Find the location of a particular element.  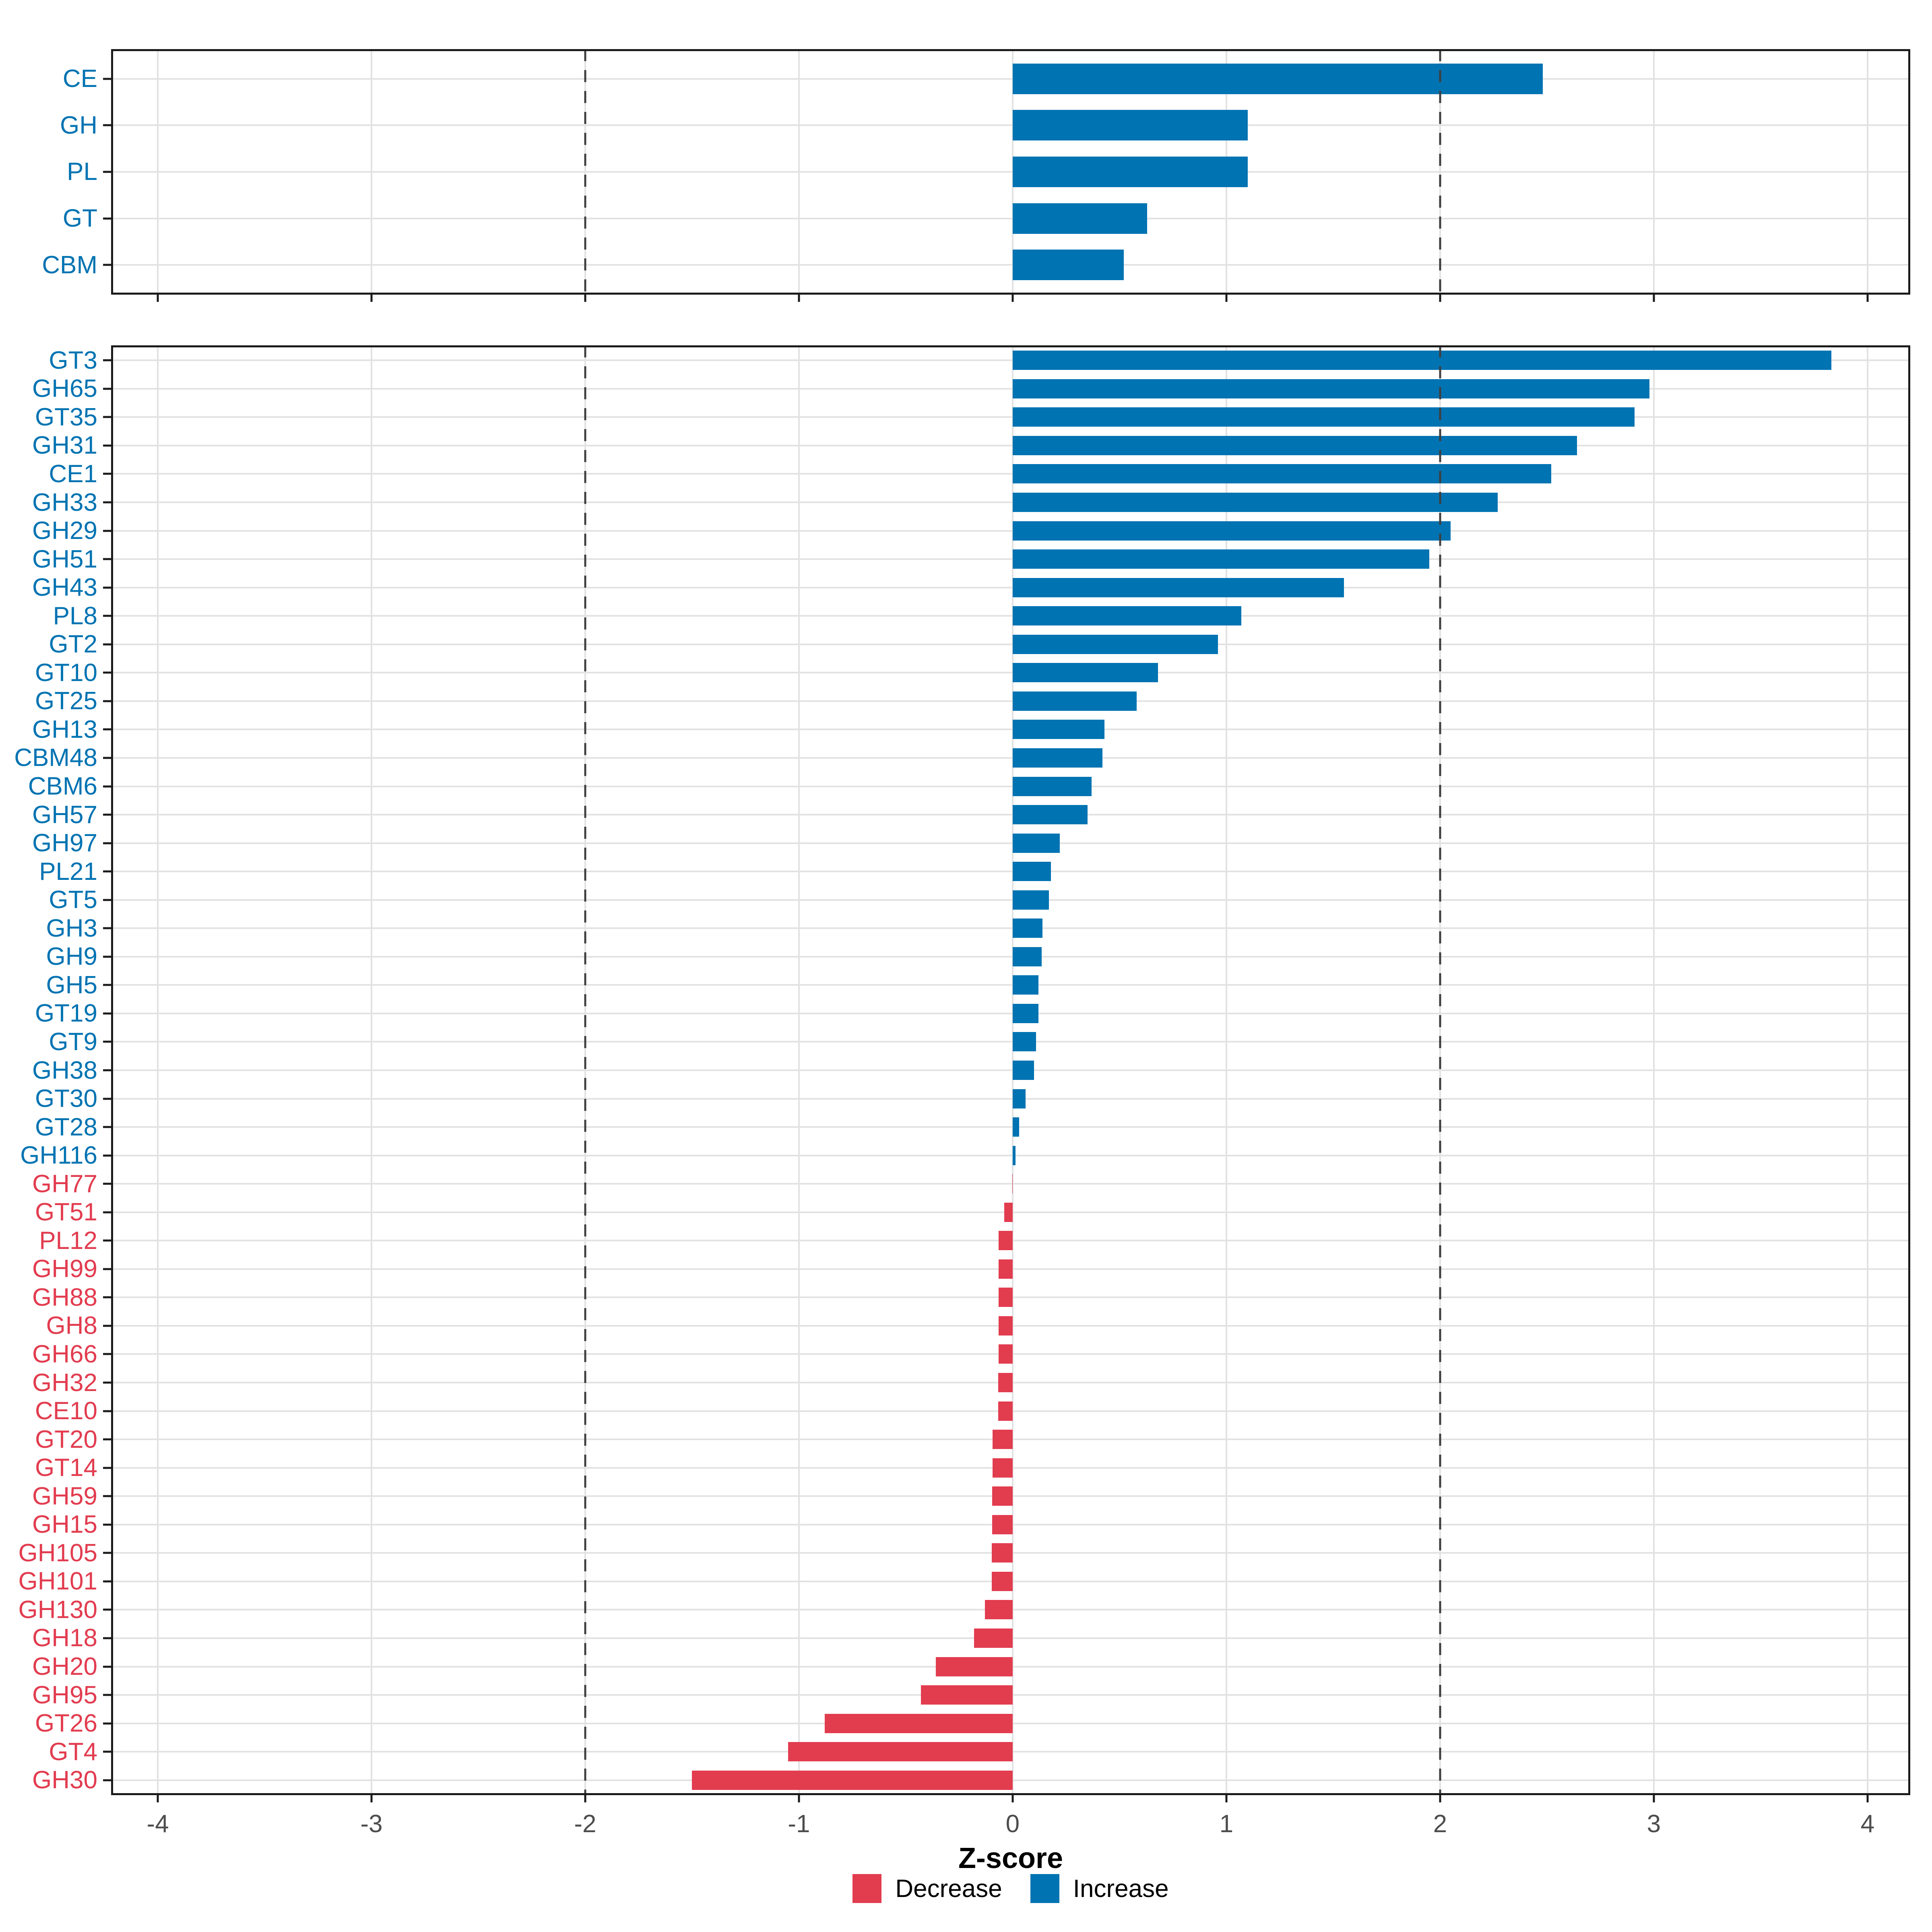

bar-GH33 is located at coordinates (1255, 503).